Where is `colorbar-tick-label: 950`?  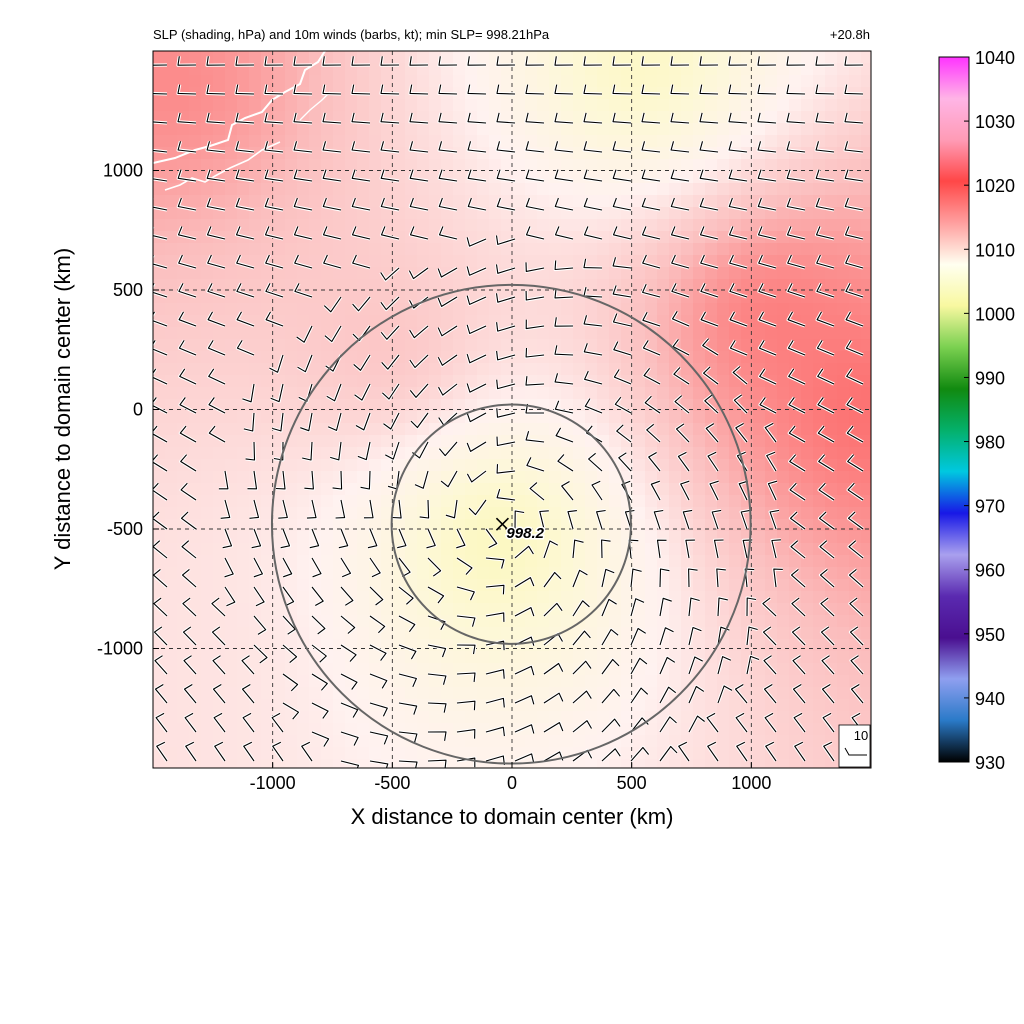 colorbar-tick-label: 950 is located at coordinates (990, 635).